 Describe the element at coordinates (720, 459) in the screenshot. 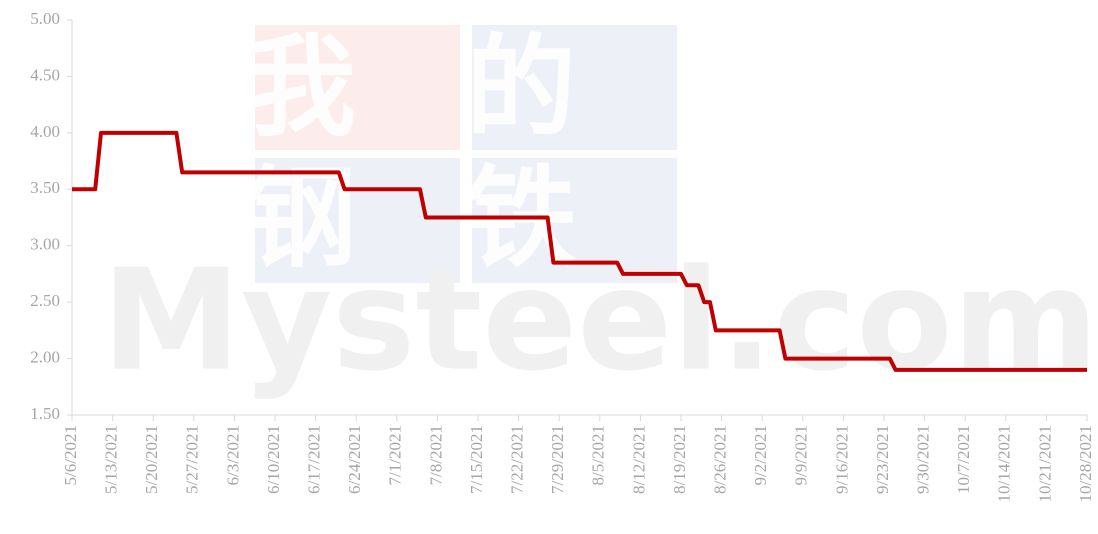

I see `x-tick-label: 8/26/2021` at that location.